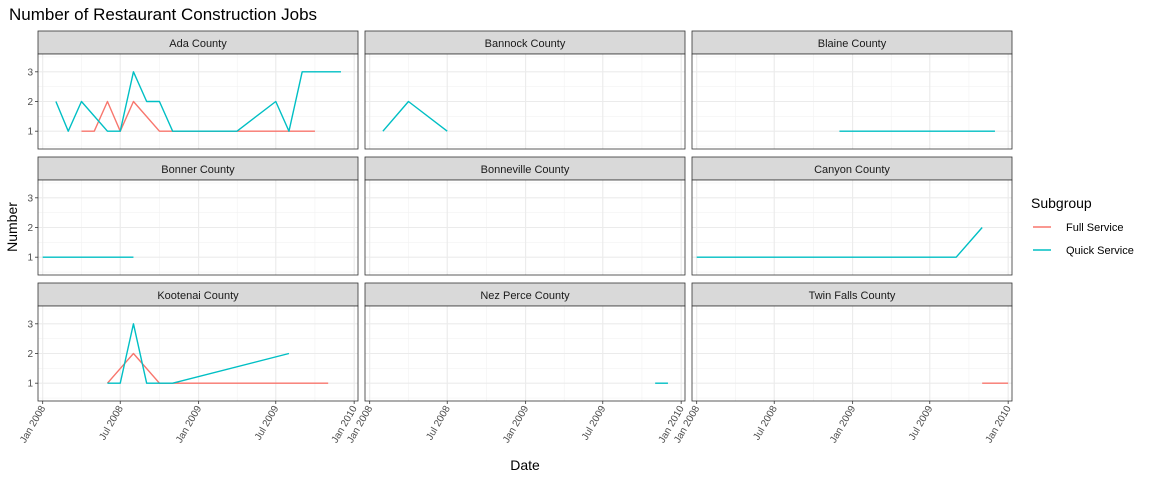  I want to click on panel-border-nez-perce-county, so click(525, 353).